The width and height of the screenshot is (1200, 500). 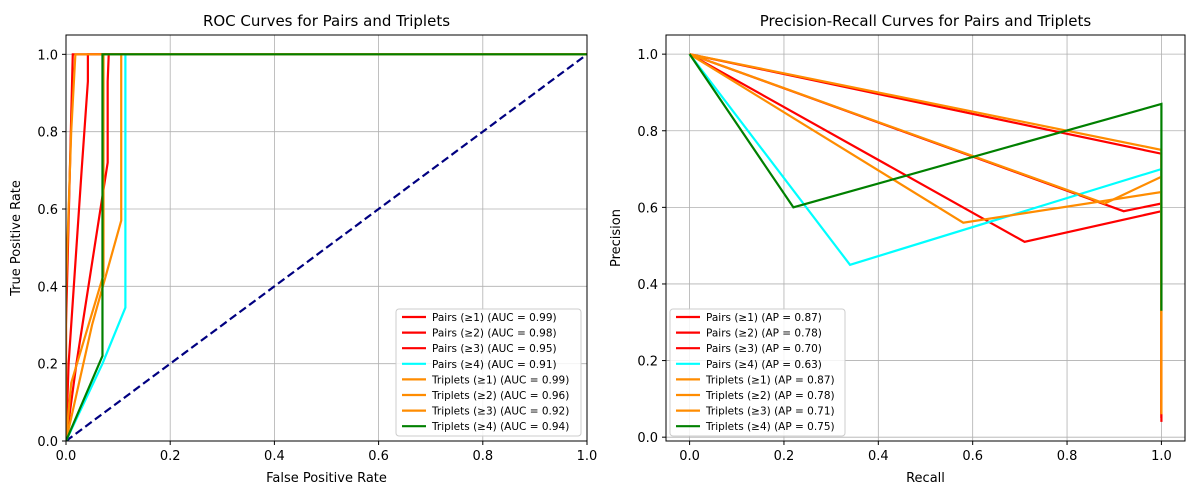 I want to click on legend-label: Triplets (≥3) (AUC = 0.92), so click(x=500, y=412).